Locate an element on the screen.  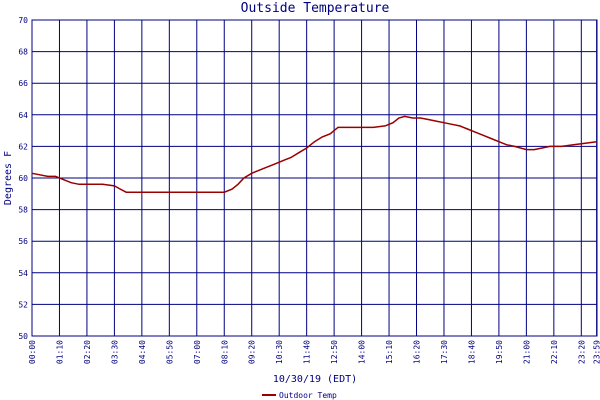
x-tick-label: 01:10 is located at coordinates (59, 352).